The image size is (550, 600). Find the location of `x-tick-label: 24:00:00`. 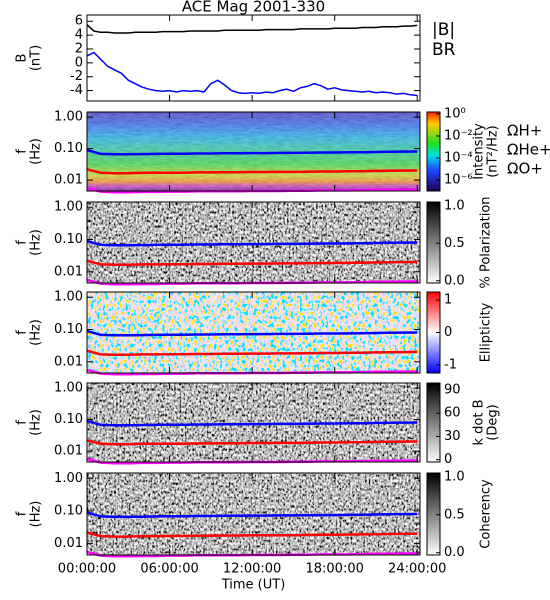

x-tick-label: 24:00:00 is located at coordinates (417, 569).